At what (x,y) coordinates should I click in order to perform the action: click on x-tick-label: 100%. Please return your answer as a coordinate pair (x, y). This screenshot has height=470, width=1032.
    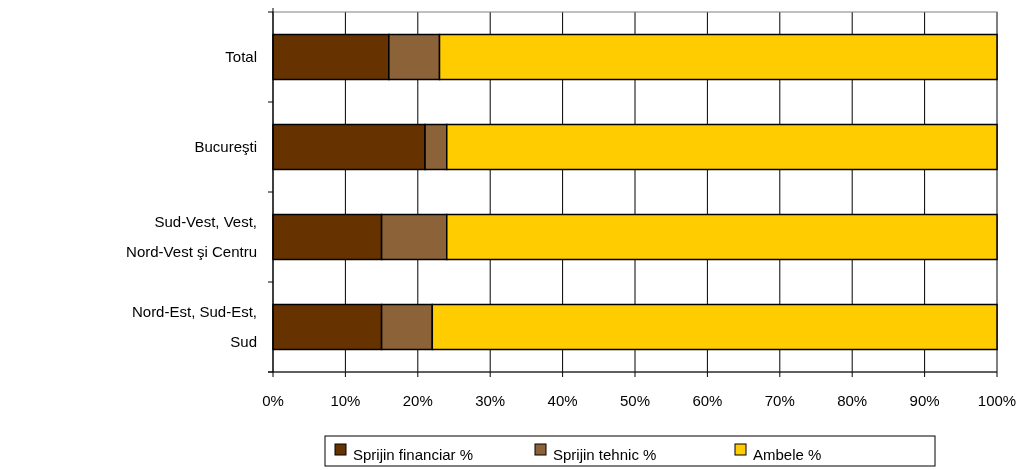
    Looking at the image, I should click on (997, 400).